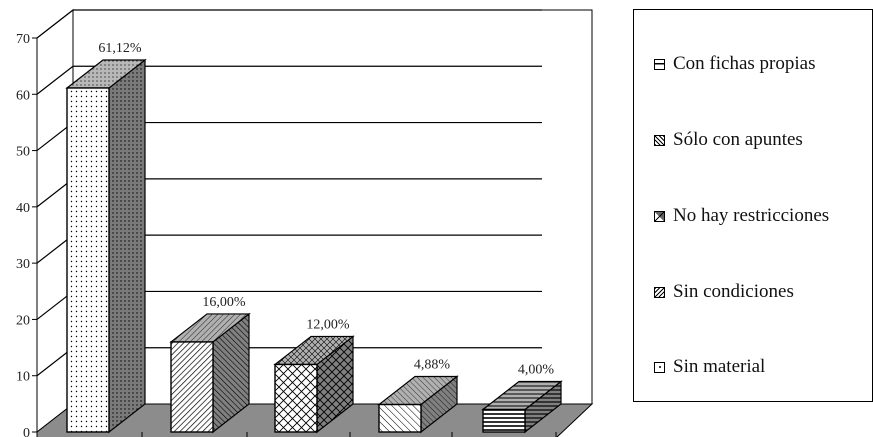 The width and height of the screenshot is (873, 437). What do you see at coordinates (127, 246) in the screenshot?
I see `bar-side` at bounding box center [127, 246].